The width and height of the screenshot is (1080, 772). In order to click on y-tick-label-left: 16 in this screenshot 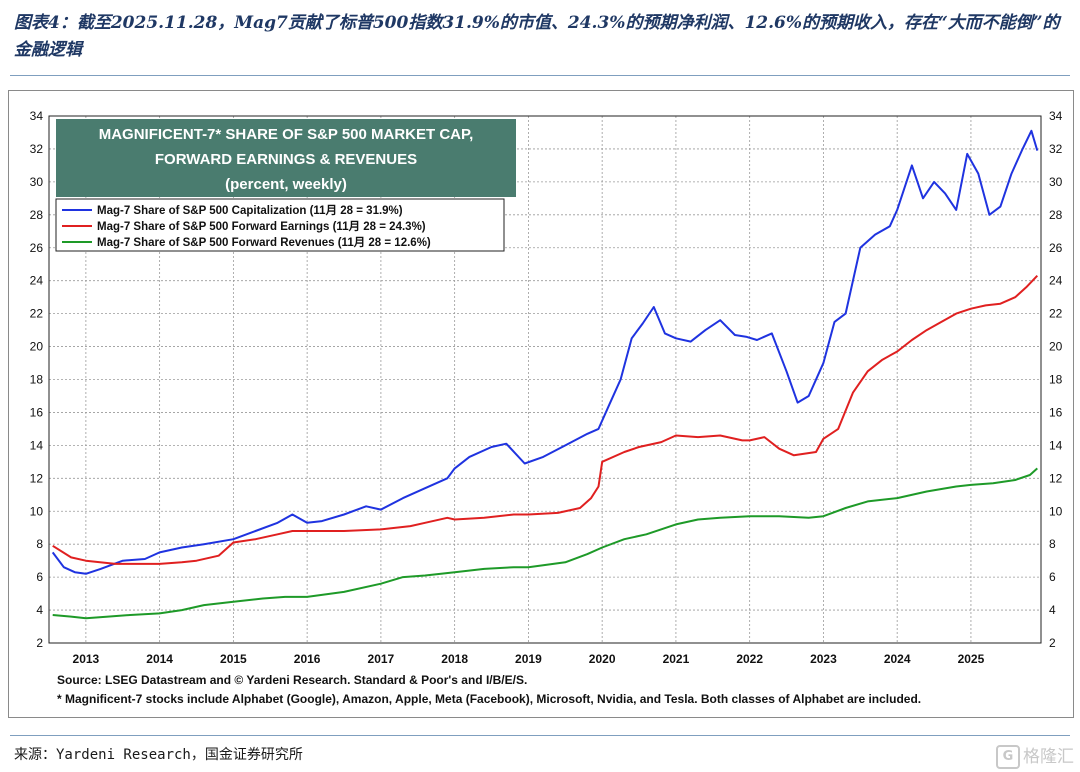, I will do `click(37, 412)`.